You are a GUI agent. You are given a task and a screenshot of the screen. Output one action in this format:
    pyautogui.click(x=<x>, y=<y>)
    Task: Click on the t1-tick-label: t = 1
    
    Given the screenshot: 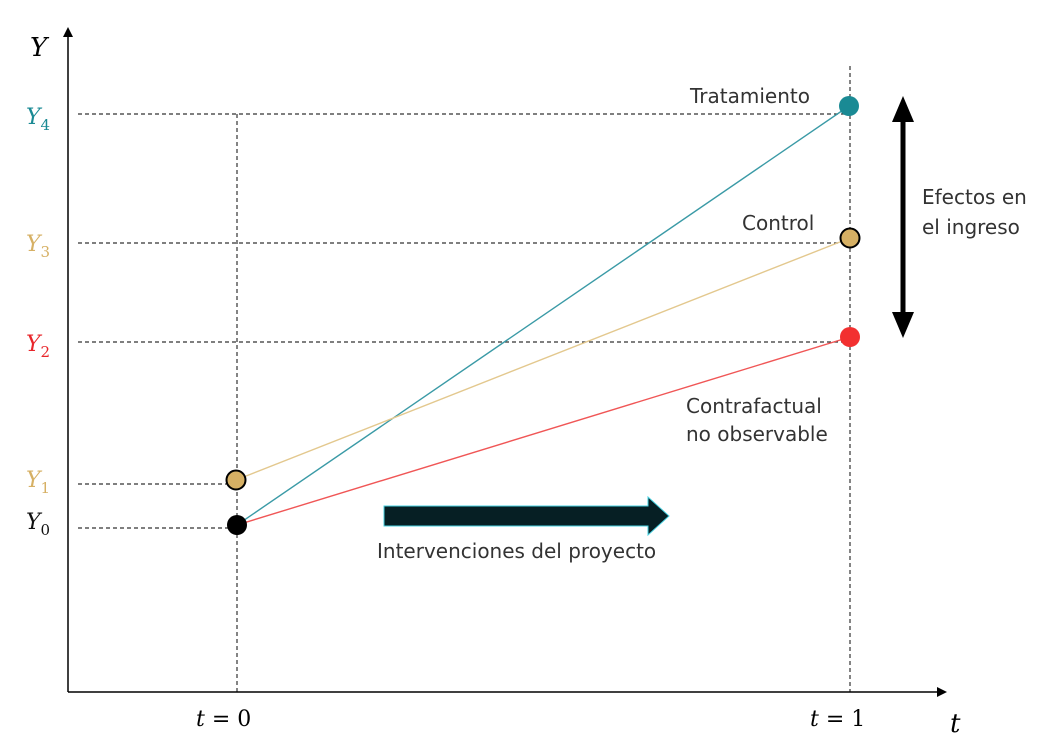 What is the action you would take?
    pyautogui.click(x=837, y=719)
    